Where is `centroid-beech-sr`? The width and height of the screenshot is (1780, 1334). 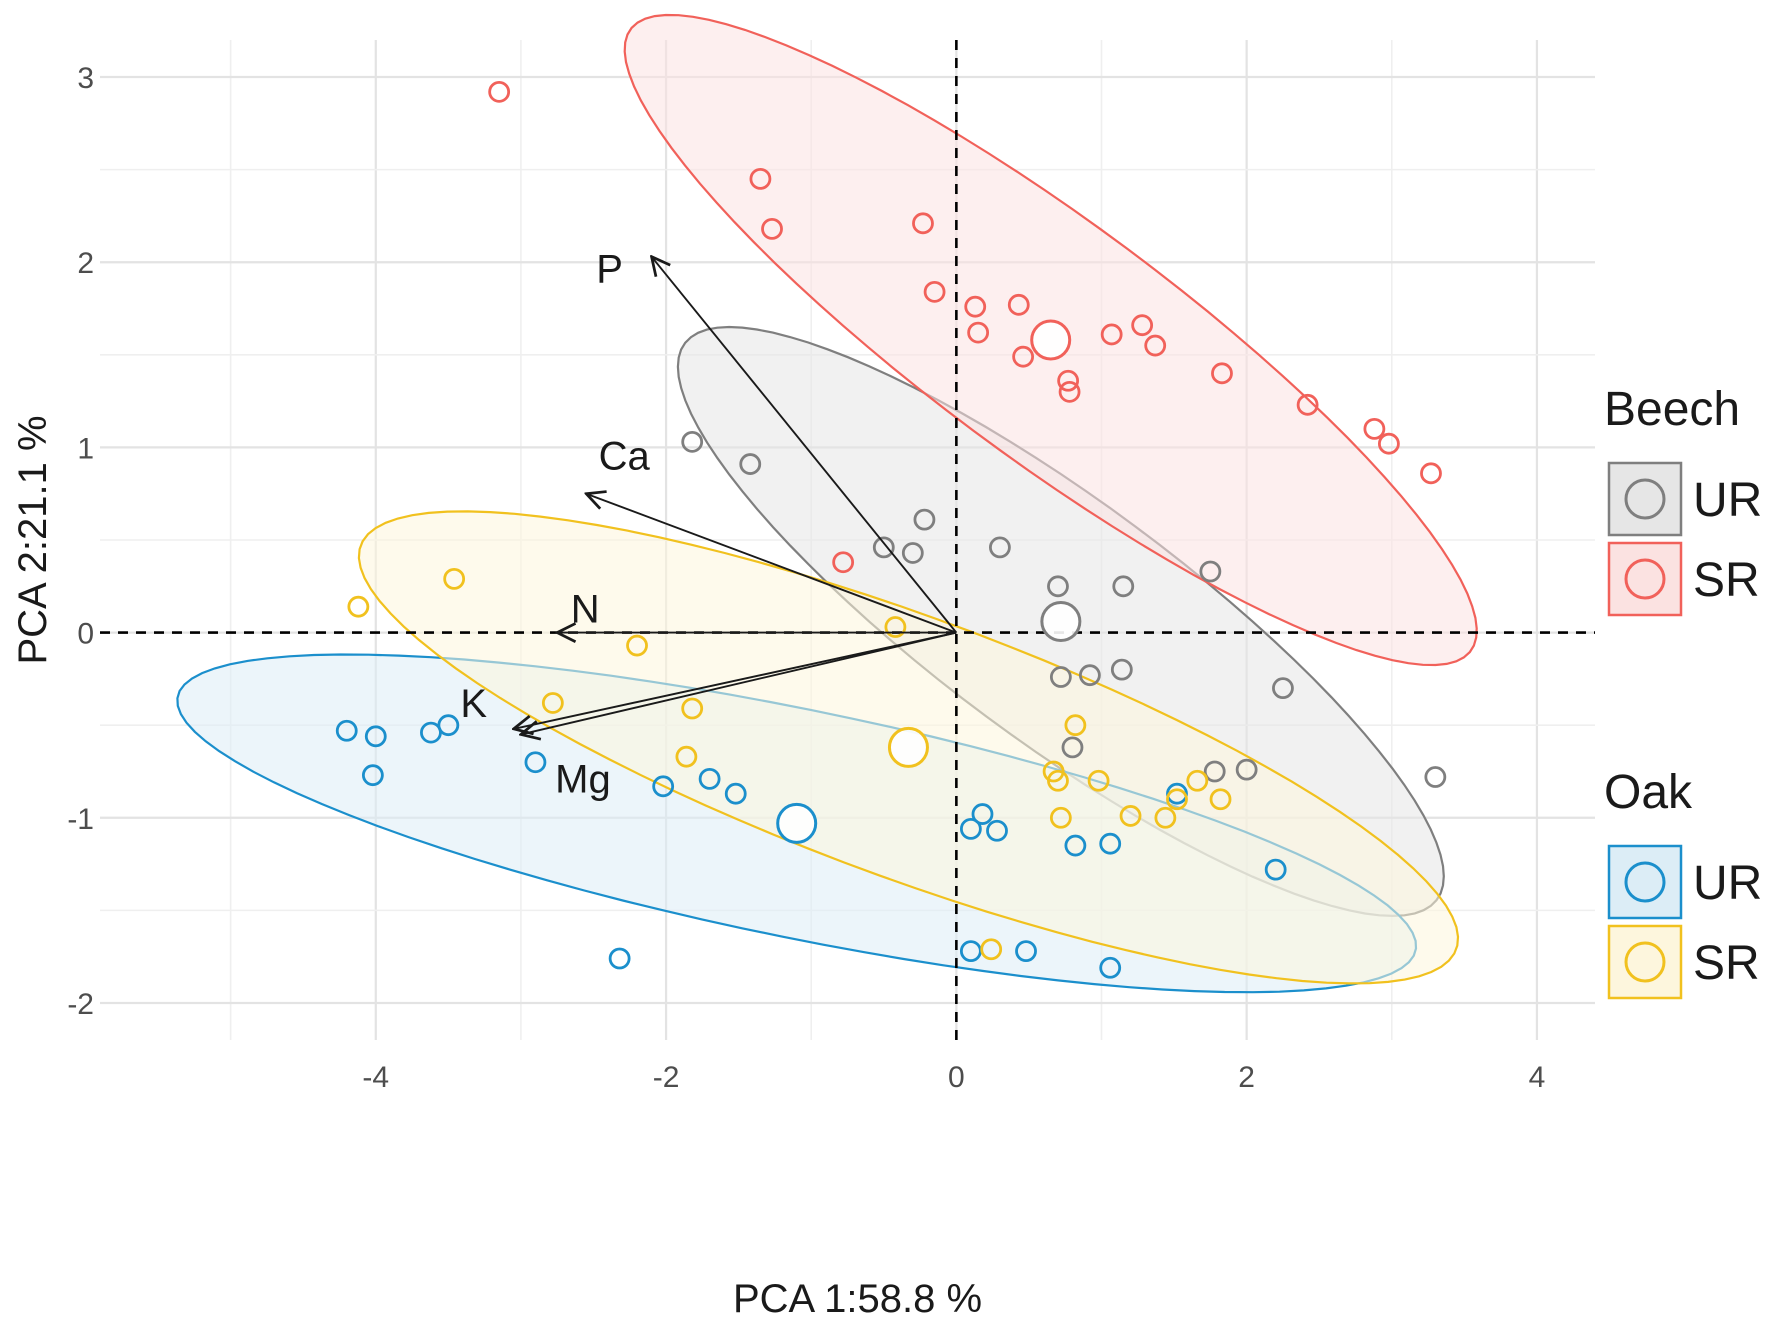
centroid-beech-sr is located at coordinates (1051, 340).